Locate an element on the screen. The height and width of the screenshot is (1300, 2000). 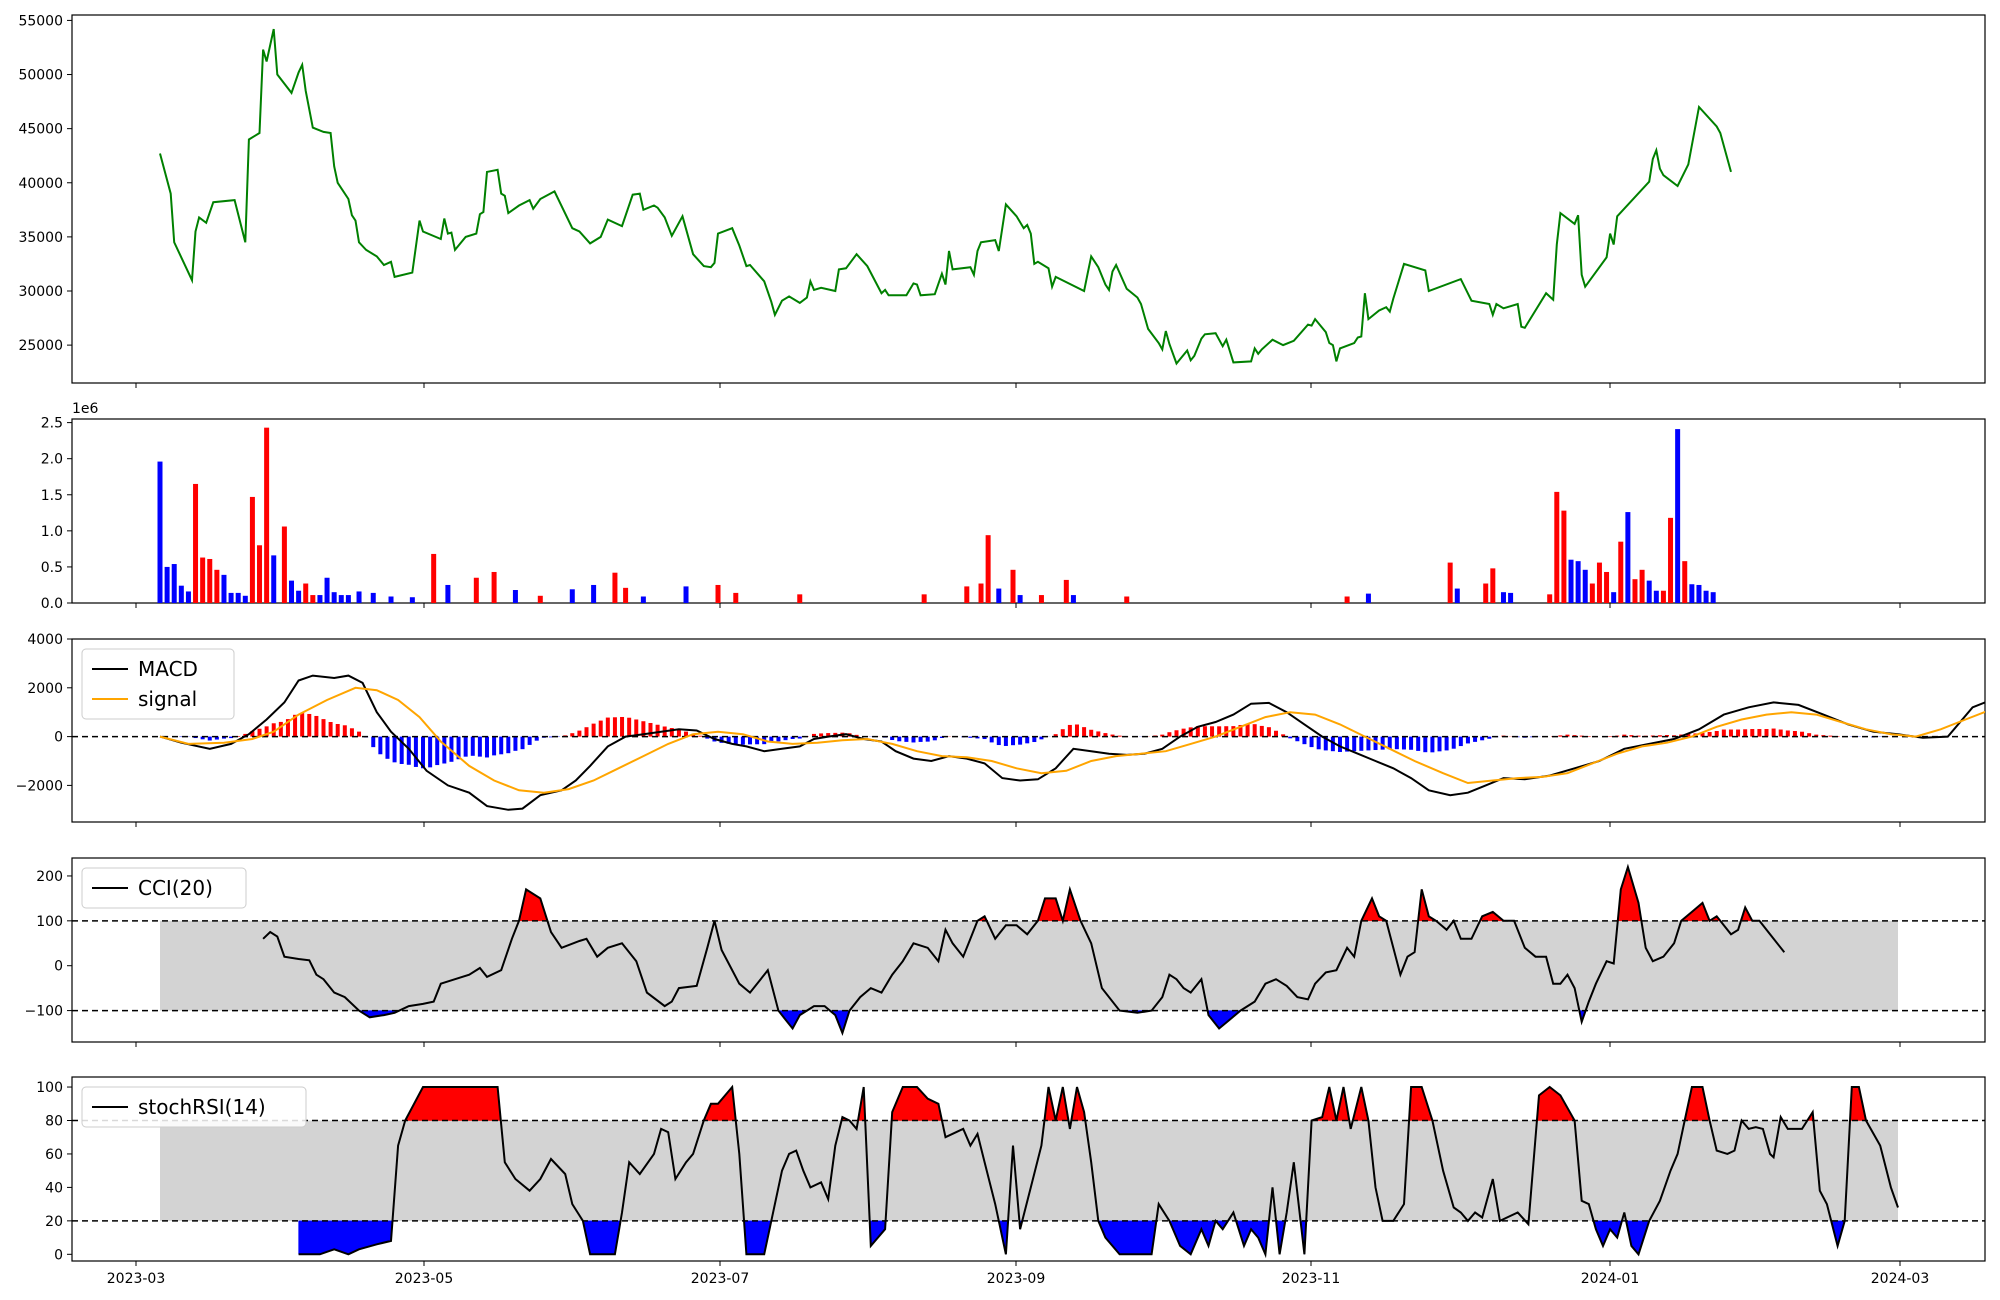
macd-plot is located at coordinates (1028, 742).